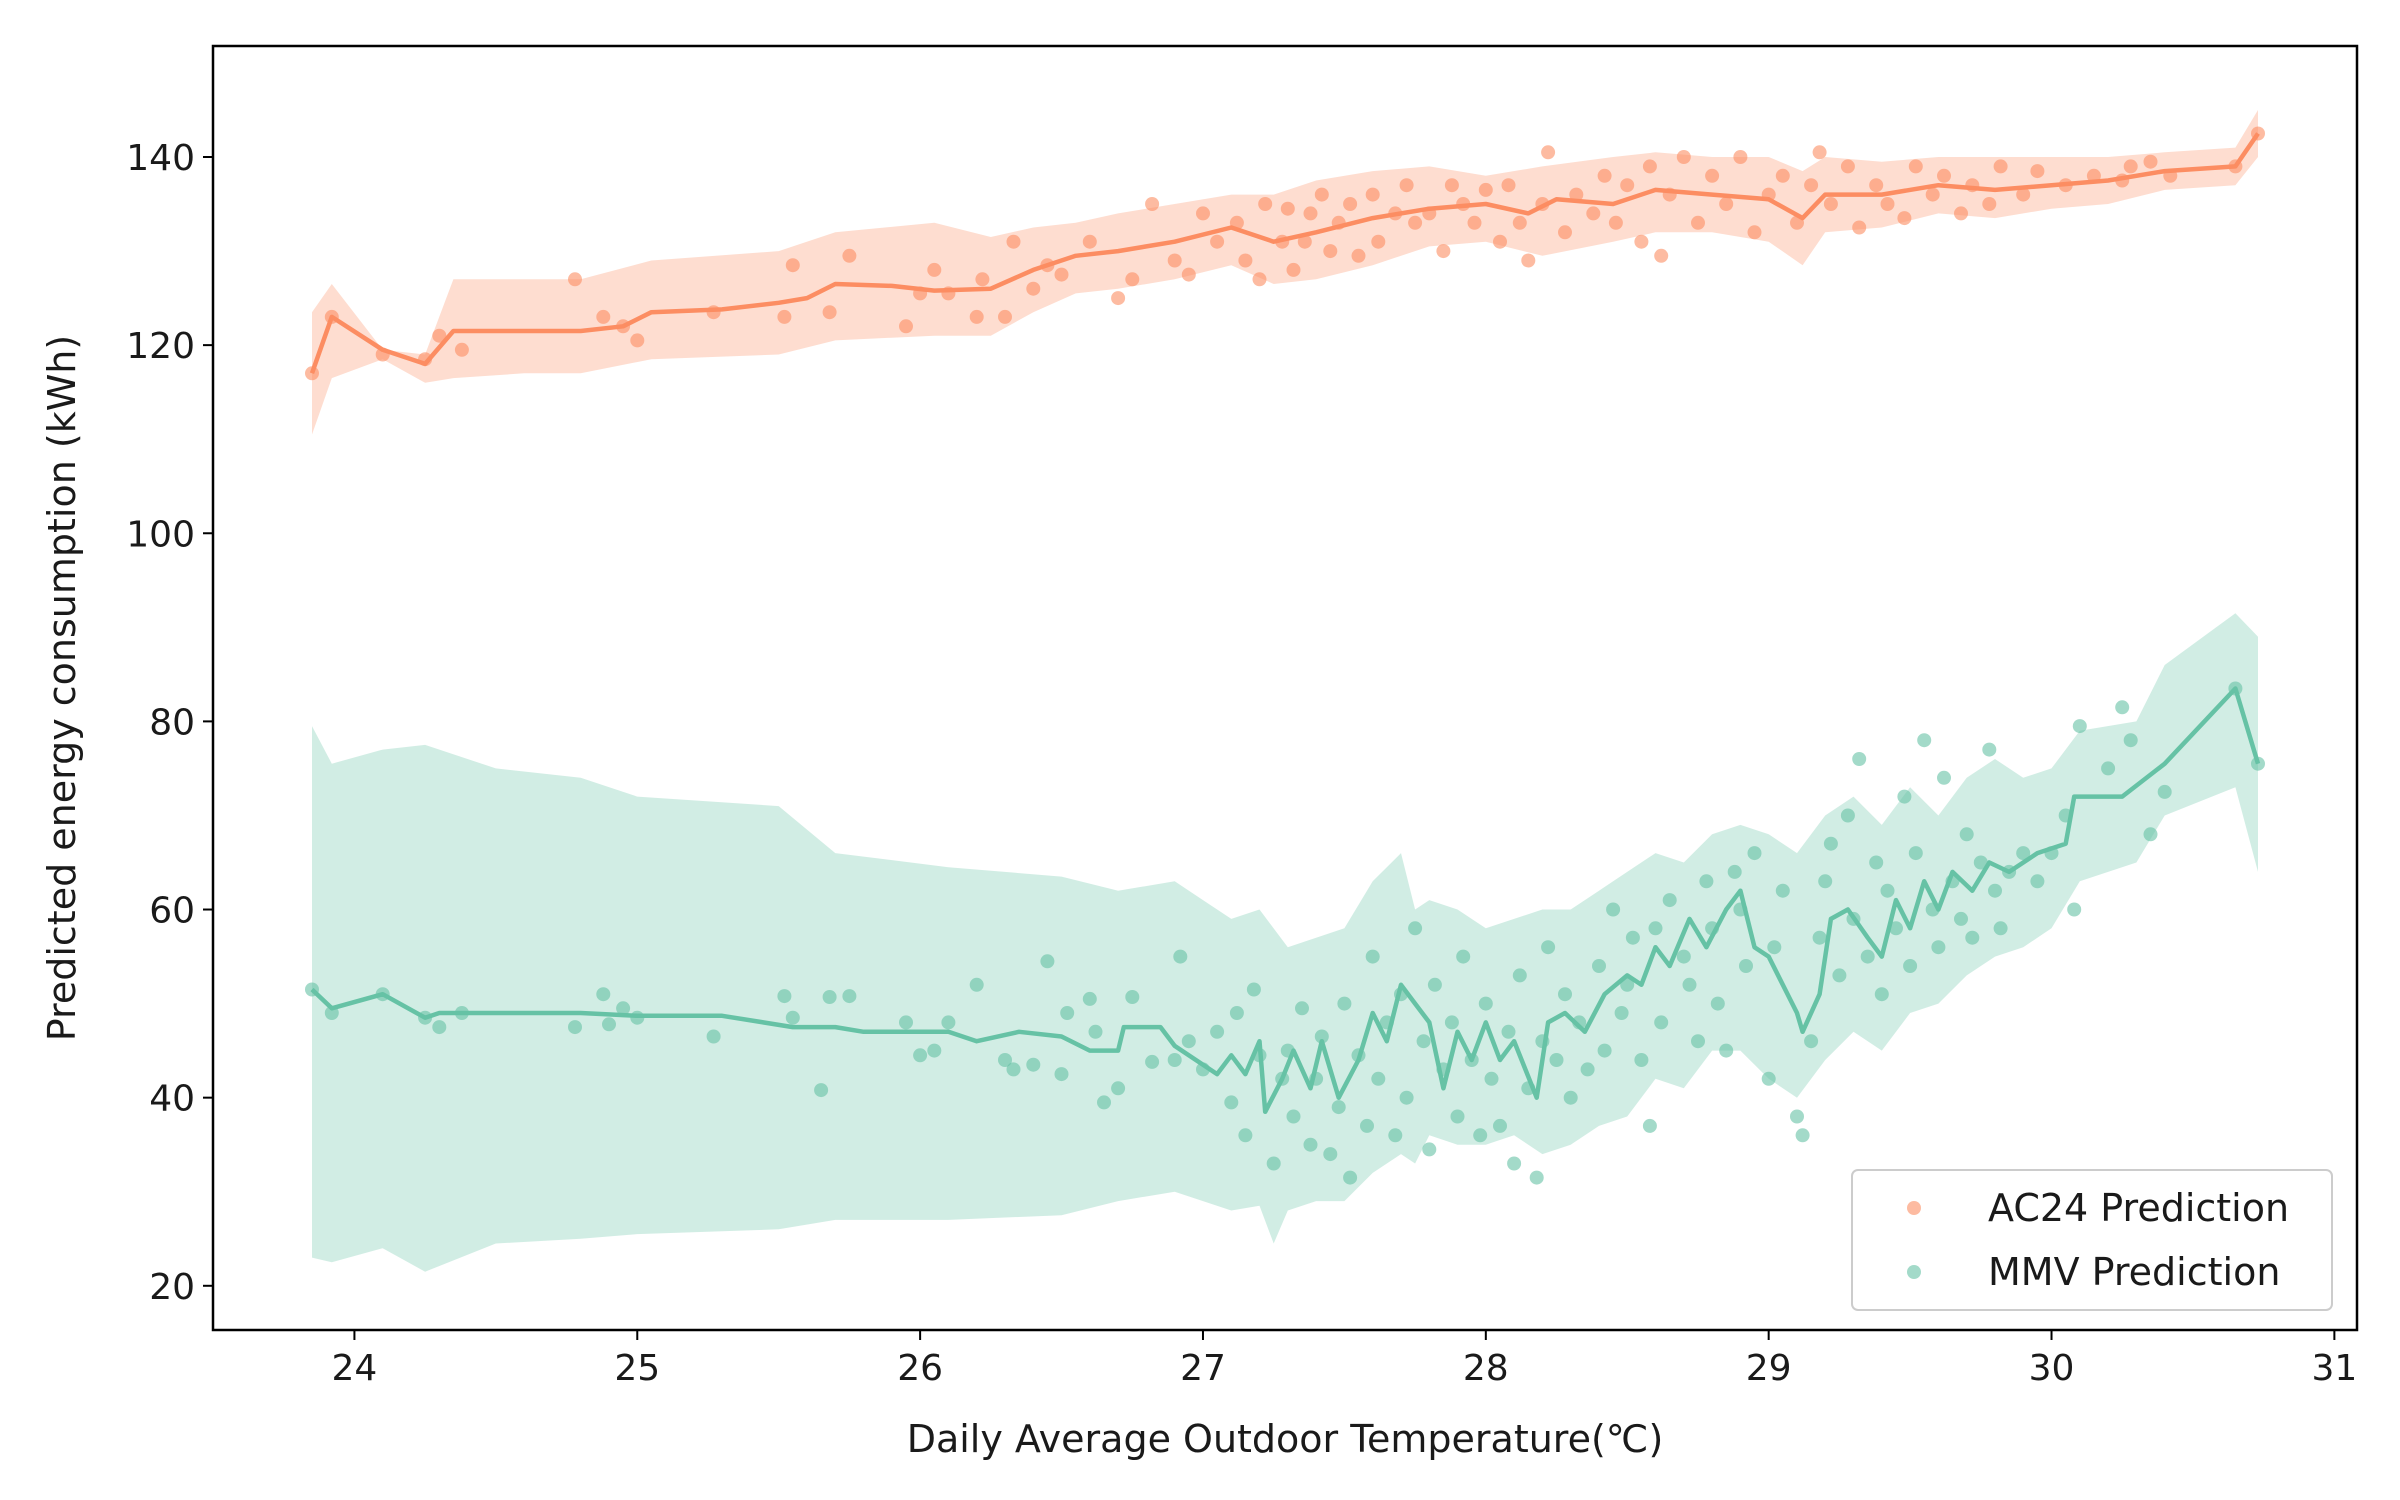 This screenshot has height=1500, width=2400. What do you see at coordinates (2092, 1240) in the screenshot?
I see `legend: AC24 Prediction MMV Prediction` at bounding box center [2092, 1240].